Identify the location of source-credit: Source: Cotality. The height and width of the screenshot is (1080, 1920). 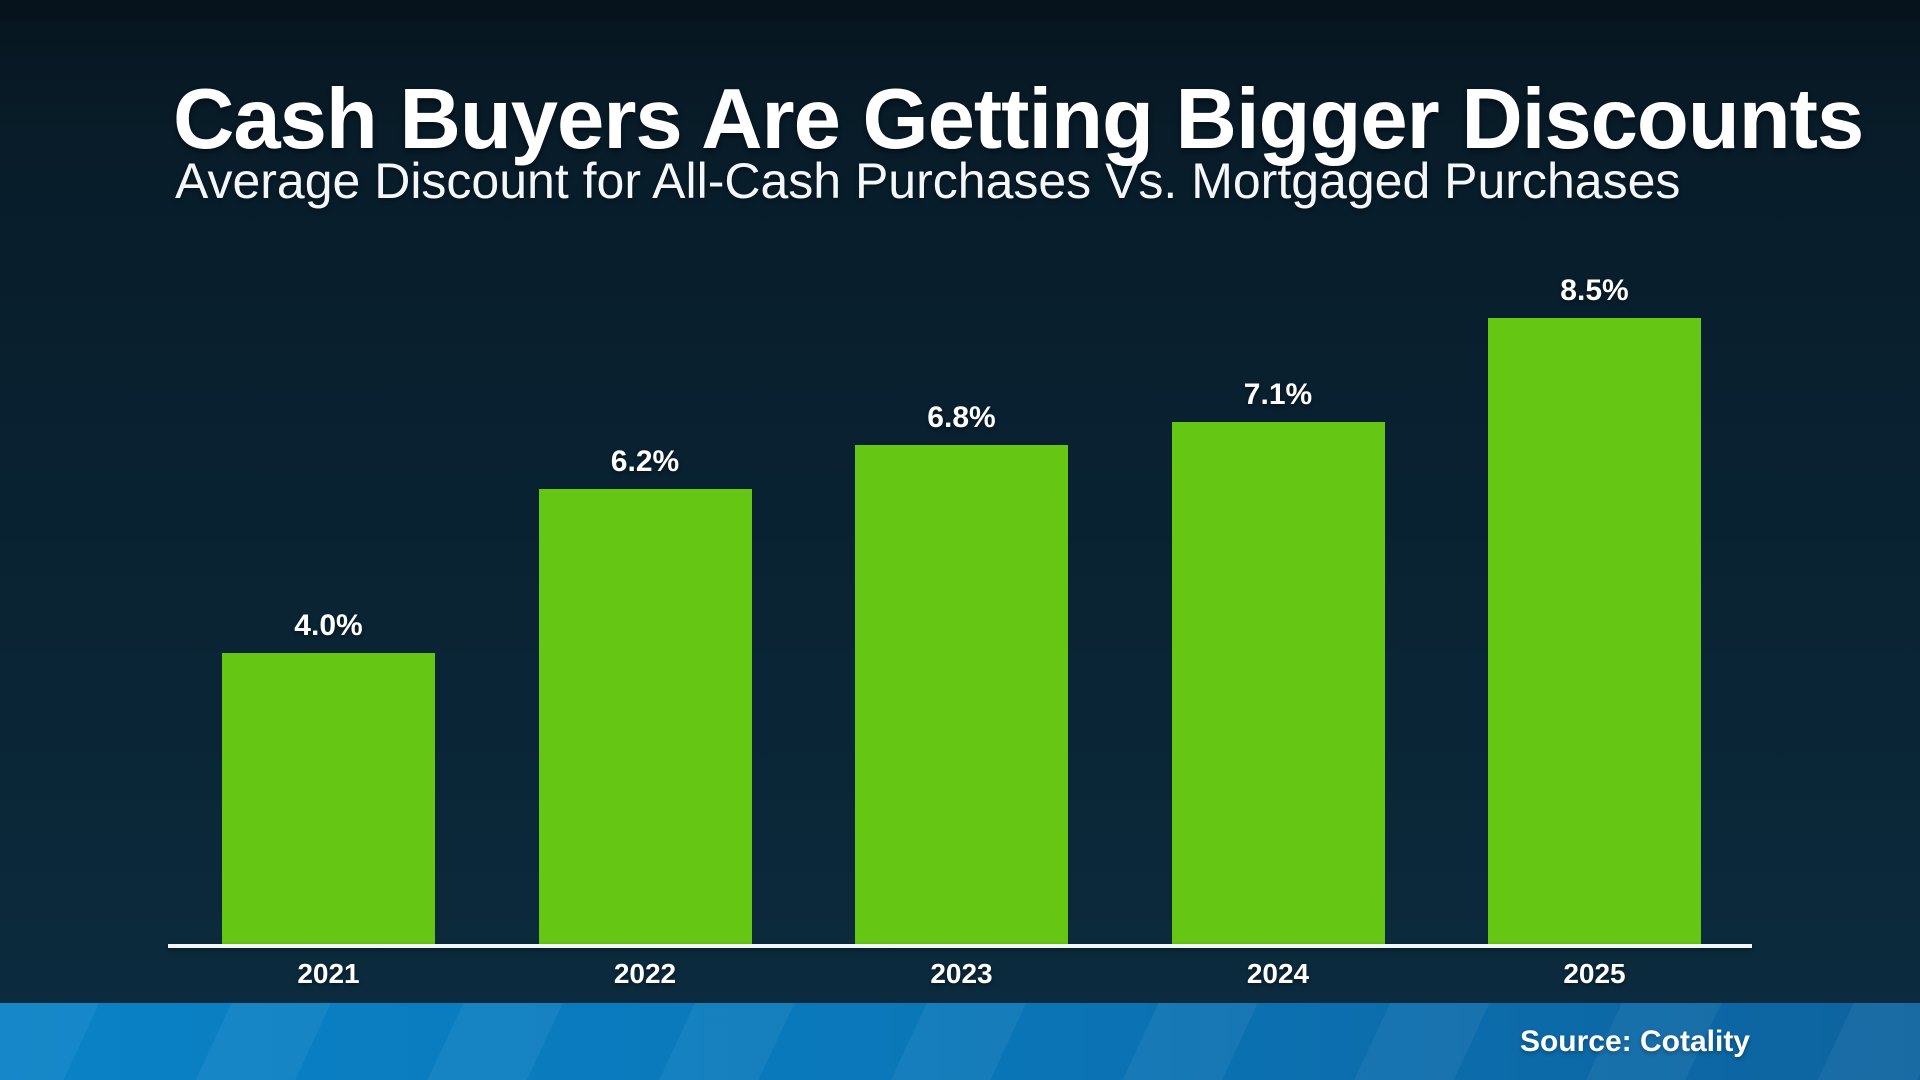
(1634, 1041).